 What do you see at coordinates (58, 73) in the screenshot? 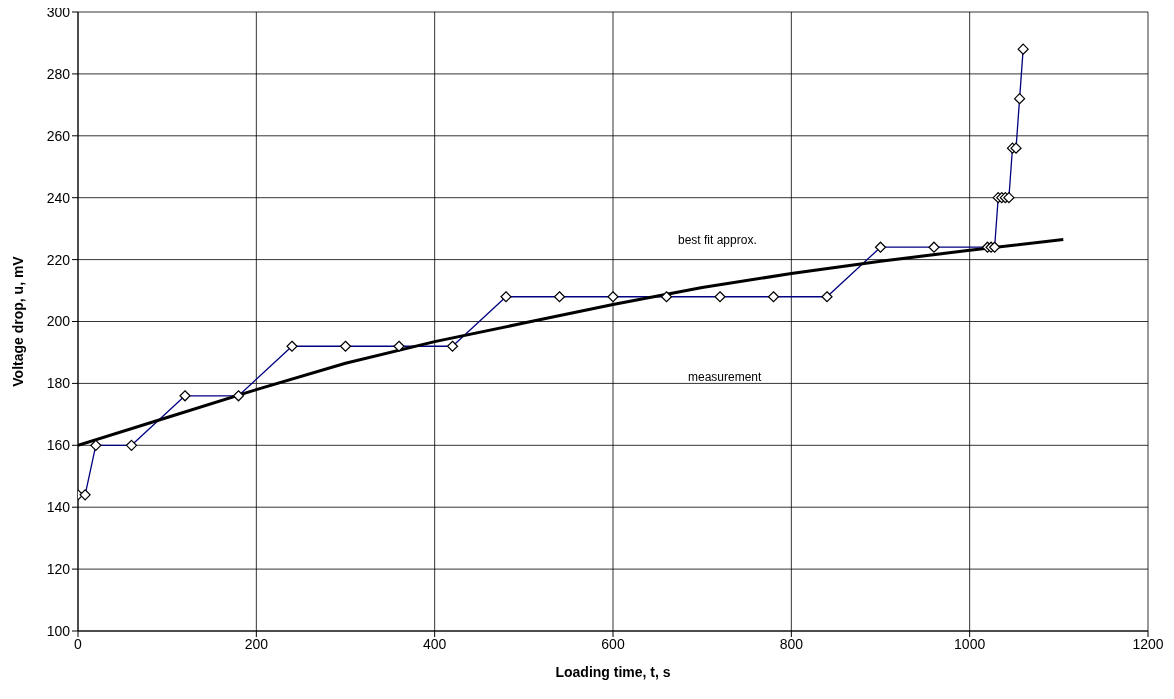
I see `y-tick-label: 280` at bounding box center [58, 73].